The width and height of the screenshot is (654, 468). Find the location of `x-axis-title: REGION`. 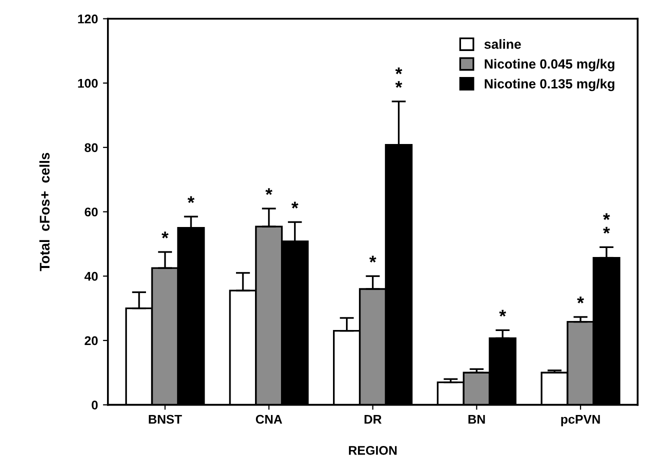

x-axis-title: REGION is located at coordinates (372, 450).